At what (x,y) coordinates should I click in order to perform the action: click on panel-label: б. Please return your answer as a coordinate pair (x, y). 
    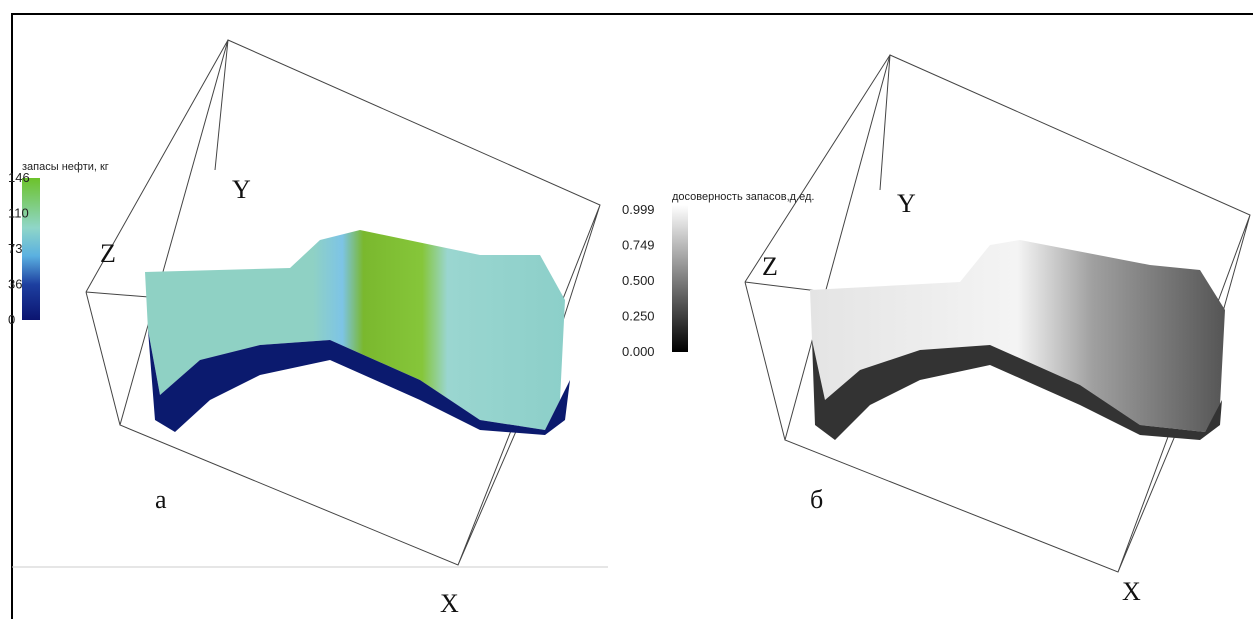
    Looking at the image, I should click on (816, 499).